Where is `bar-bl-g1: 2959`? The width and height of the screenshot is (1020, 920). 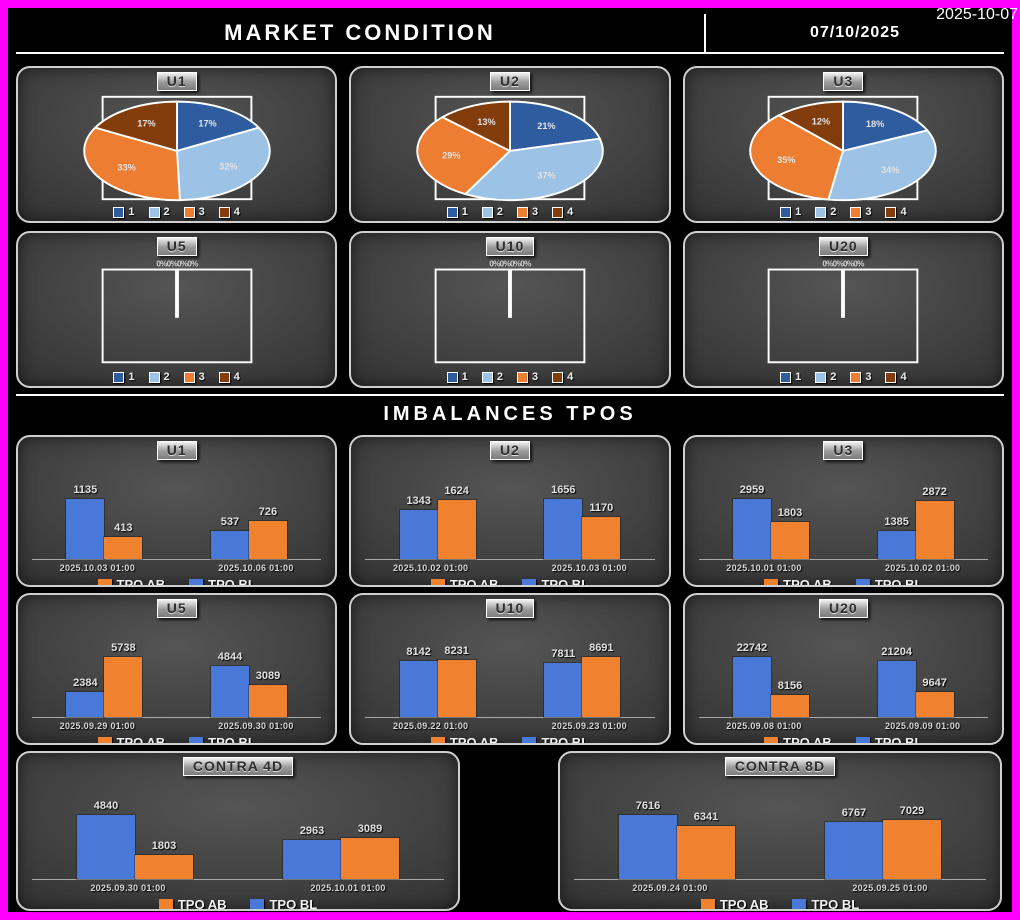
bar-bl-g1: 2959 is located at coordinates (751, 522).